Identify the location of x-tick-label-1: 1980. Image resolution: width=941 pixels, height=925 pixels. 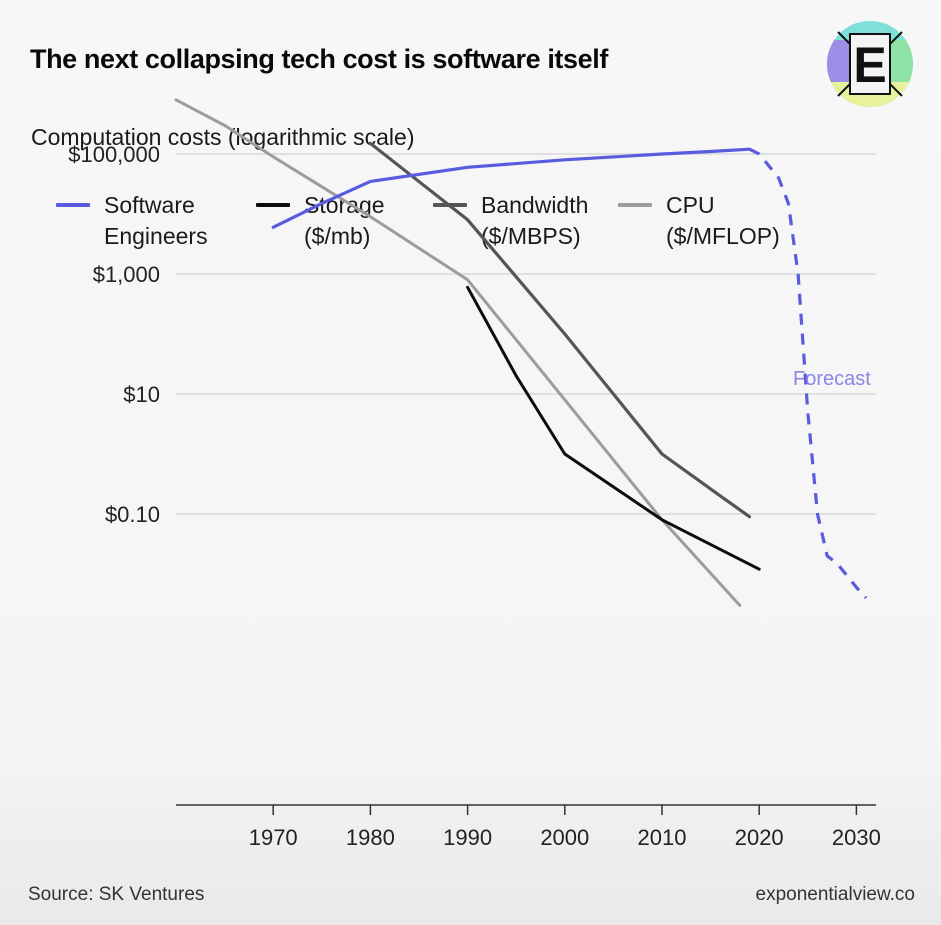
(370, 837).